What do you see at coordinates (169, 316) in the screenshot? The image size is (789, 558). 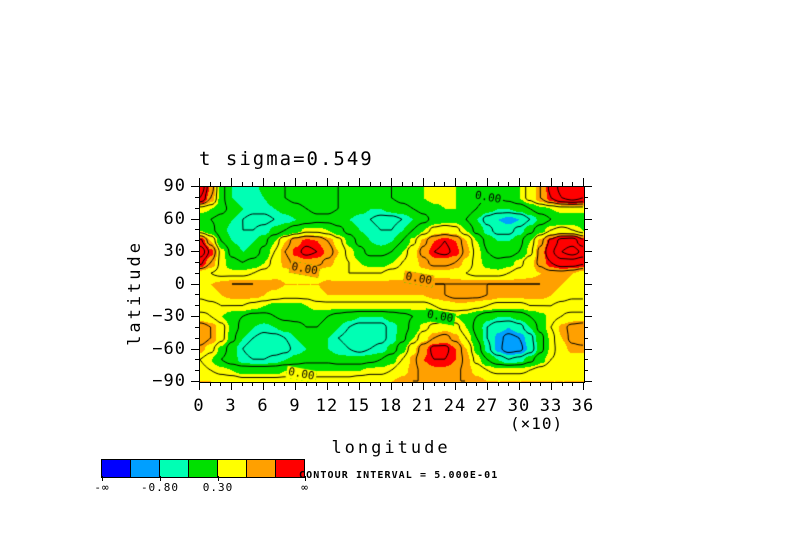 I see `y-tick-label: −30` at bounding box center [169, 316].